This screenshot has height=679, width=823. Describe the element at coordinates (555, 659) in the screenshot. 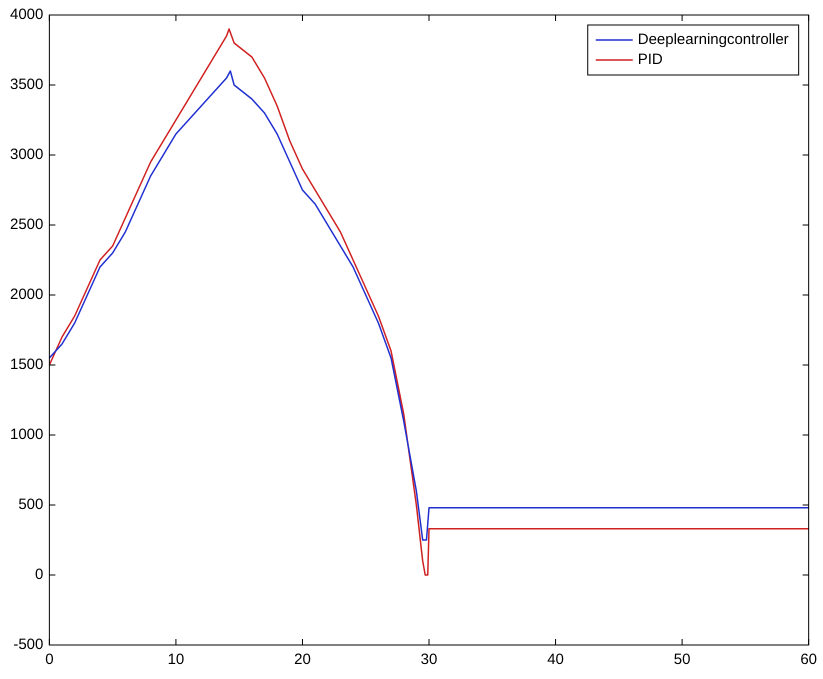

I see `x-tick-label: 40` at that location.